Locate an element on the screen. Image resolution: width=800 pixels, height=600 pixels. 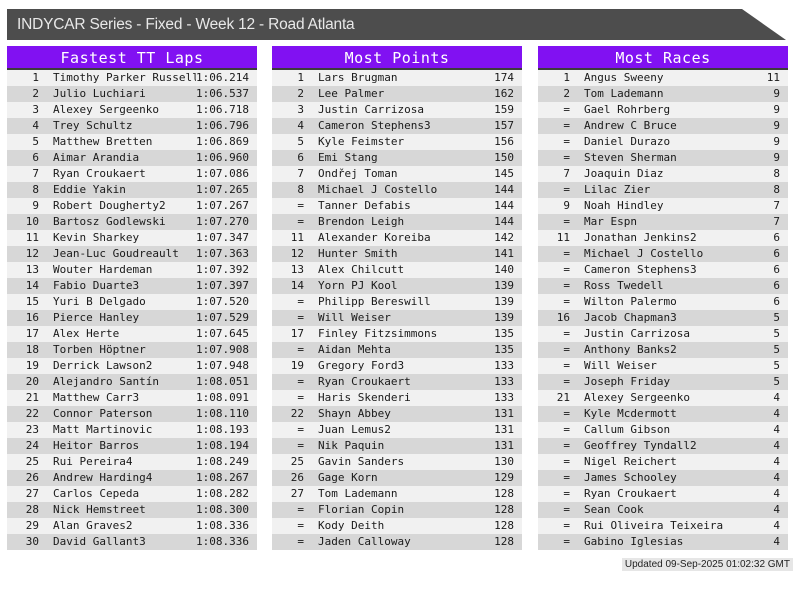
row-driver-name: Timothy Parker Russell is located at coordinates (125, 77).